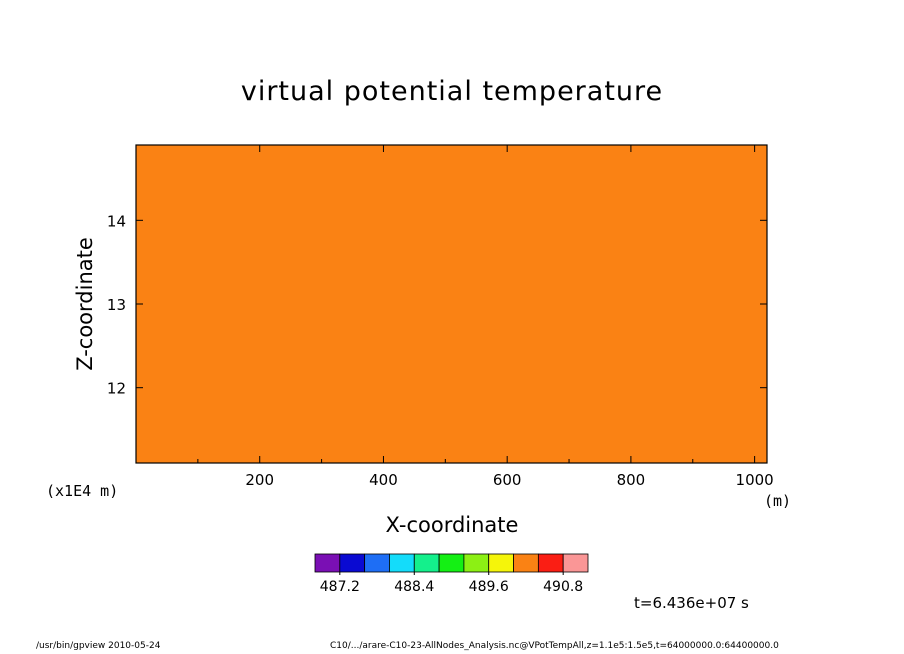 Image resolution: width=904 pixels, height=654 pixels. Describe the element at coordinates (116, 389) in the screenshot. I see `y-tick-label: 12` at that location.